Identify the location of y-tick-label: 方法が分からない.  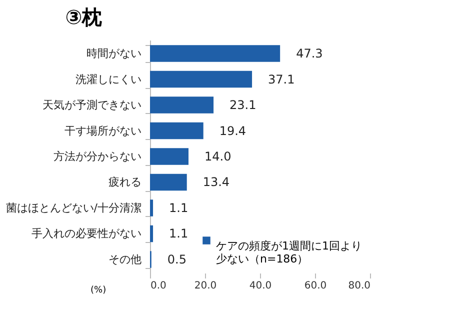
(98, 156).